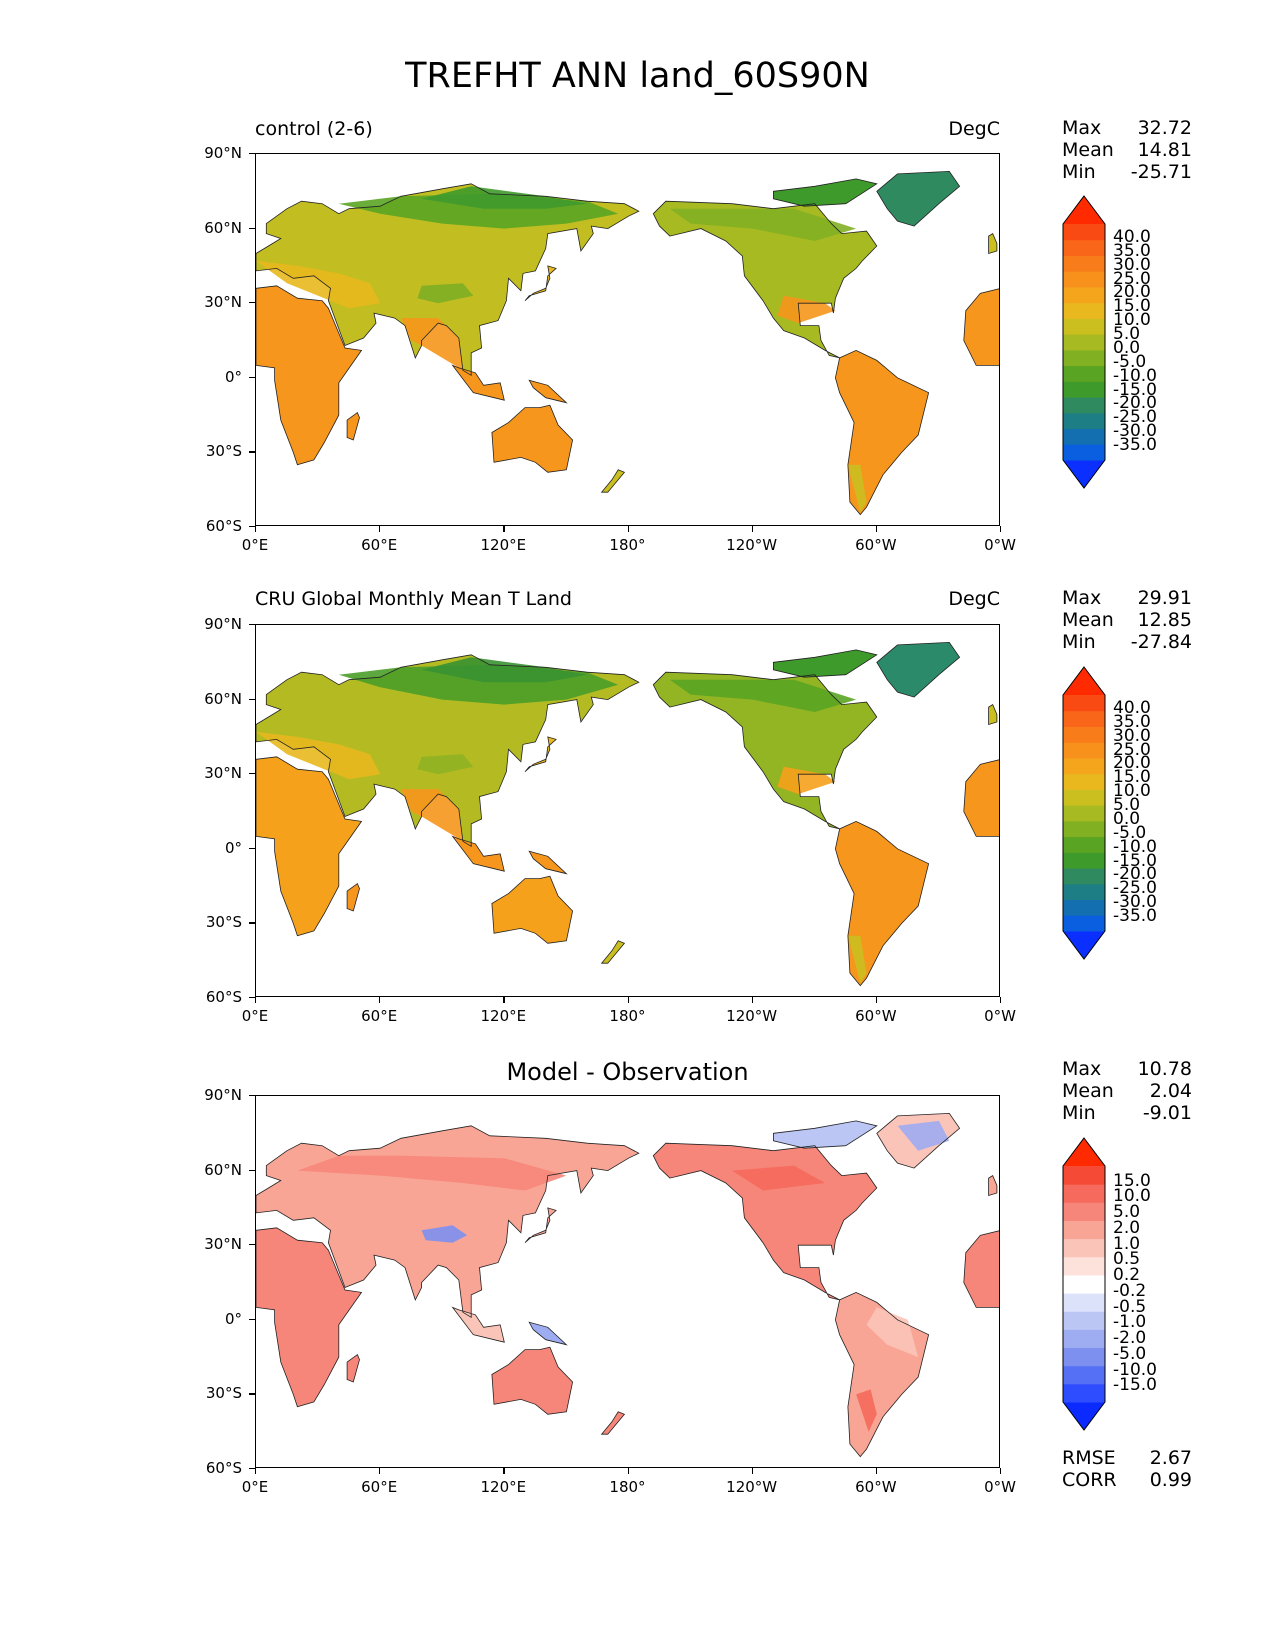  I want to click on map-difference-svg, so click(627, 1285).